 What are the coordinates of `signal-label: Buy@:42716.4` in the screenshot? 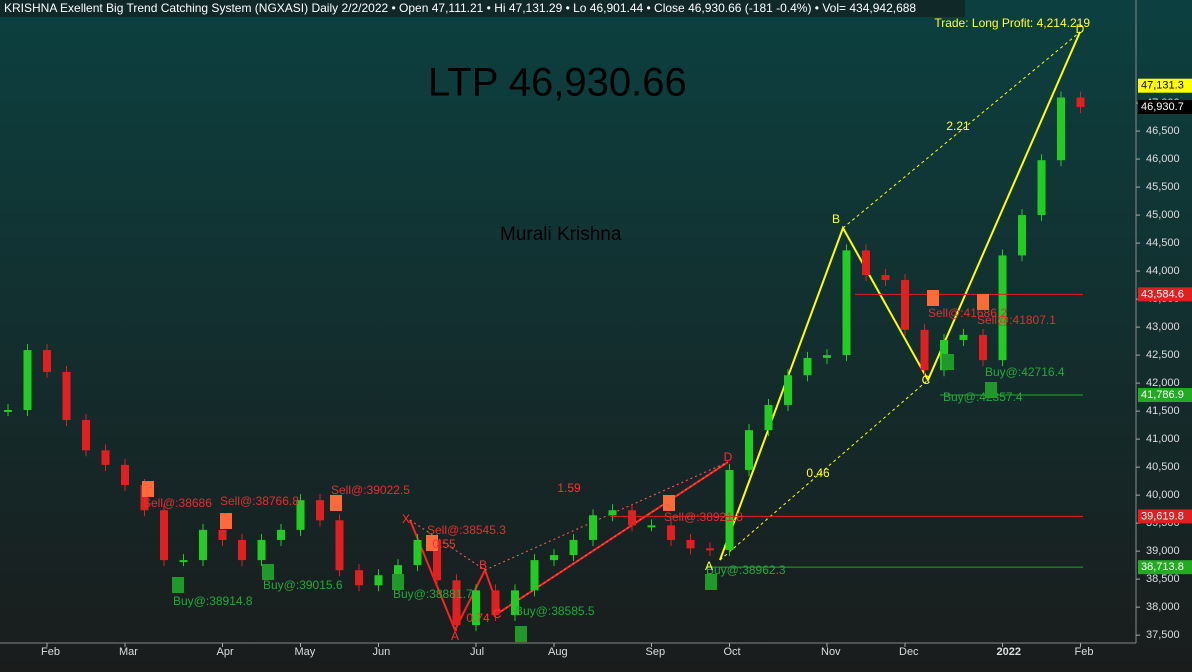 It's located at (1025, 372).